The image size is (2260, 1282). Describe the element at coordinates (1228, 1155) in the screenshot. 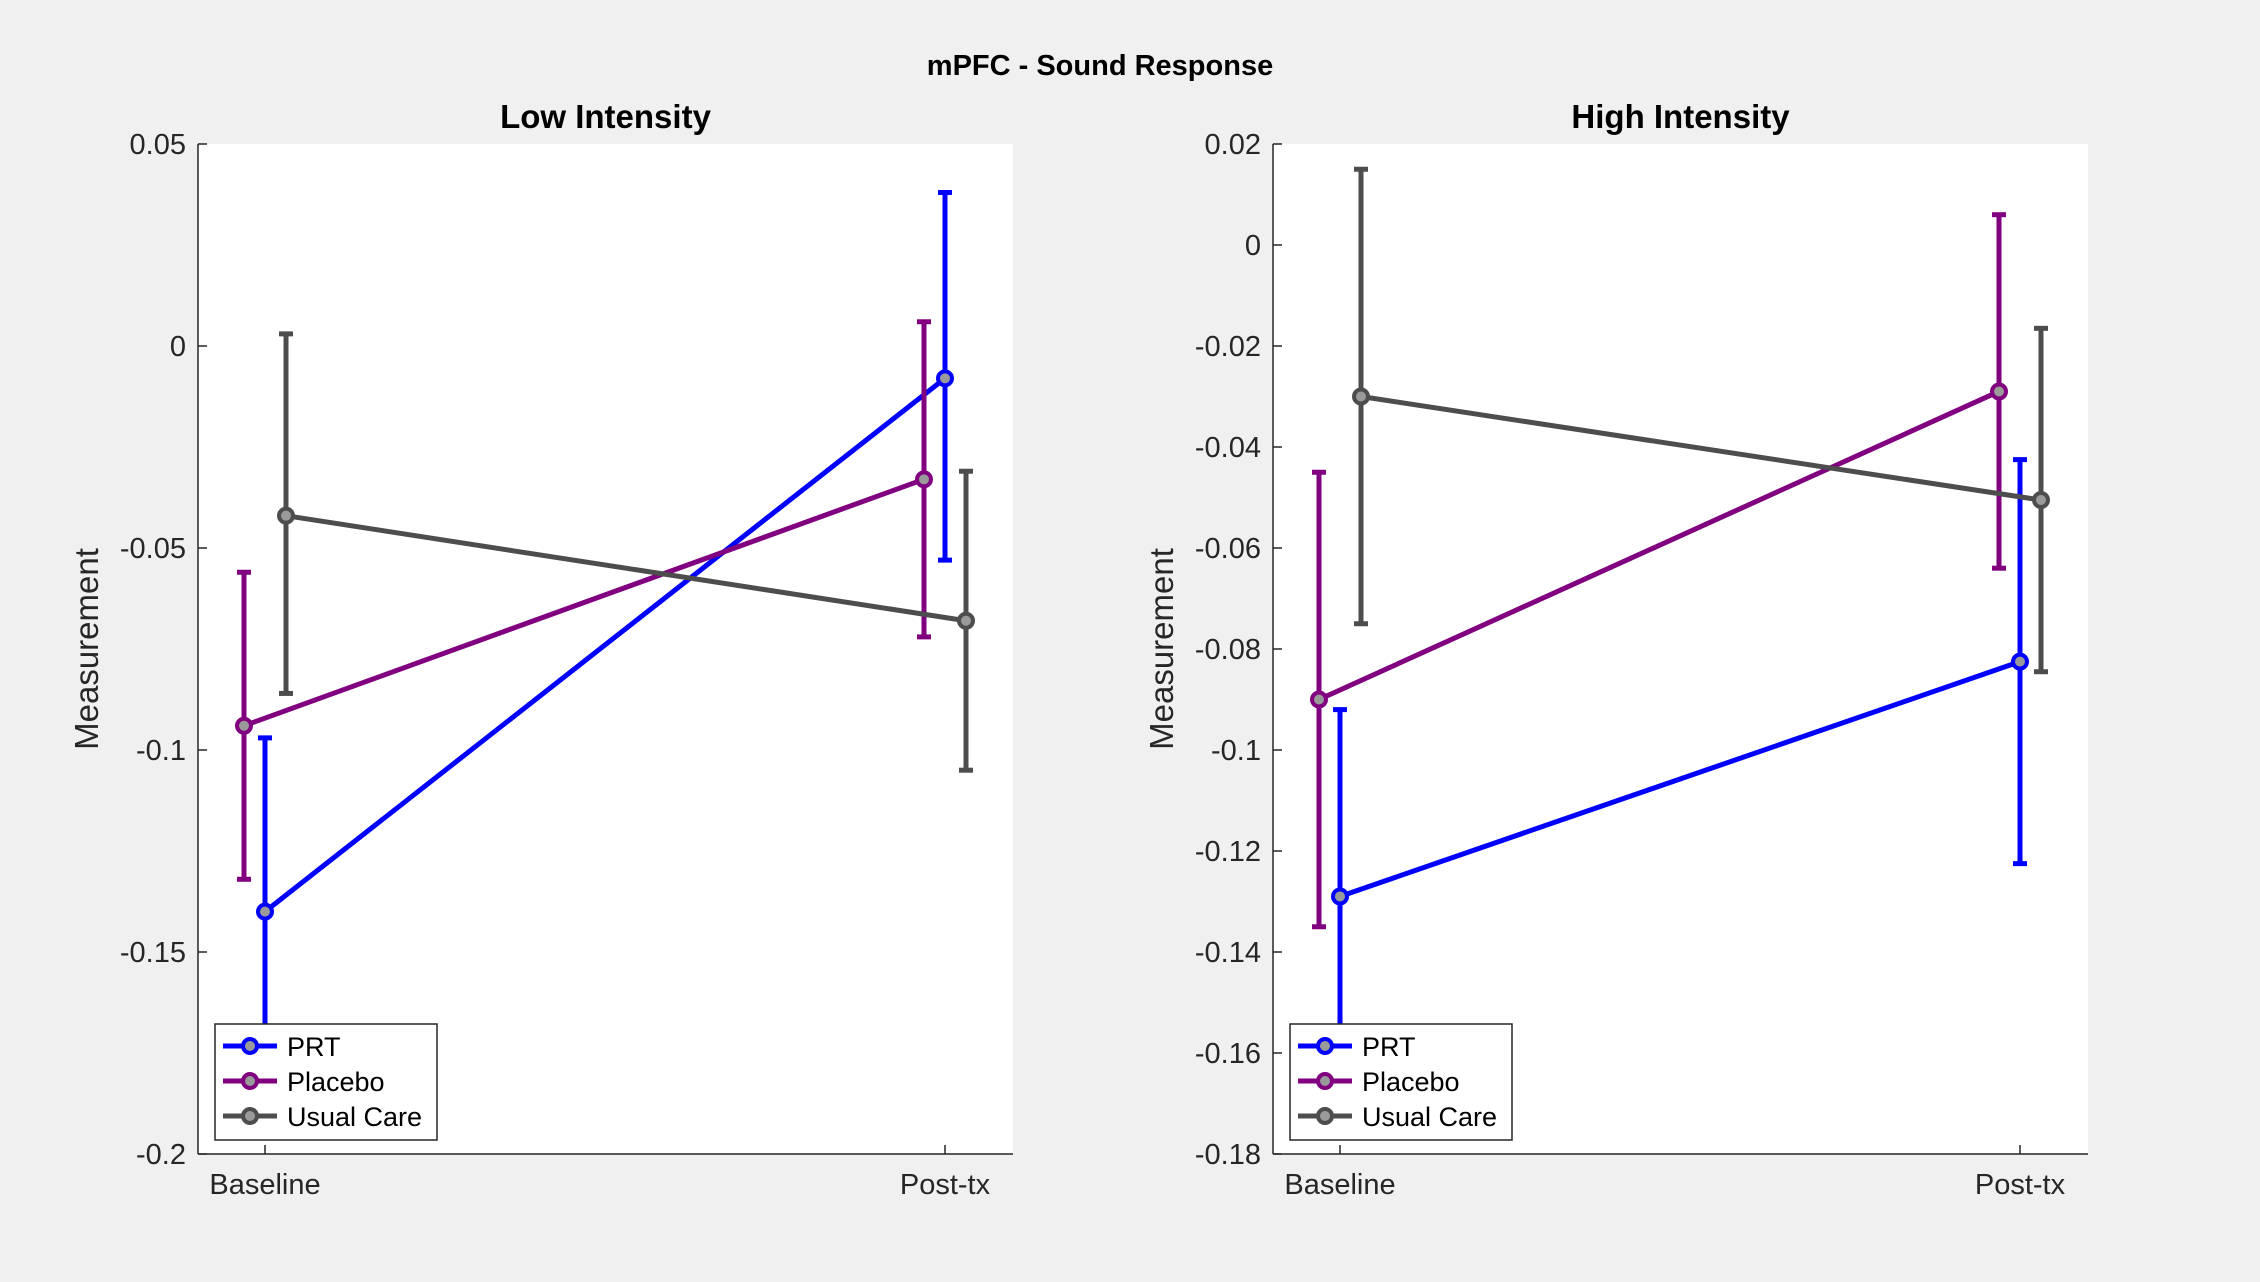

I see `y-tick-label: -0.18` at that location.